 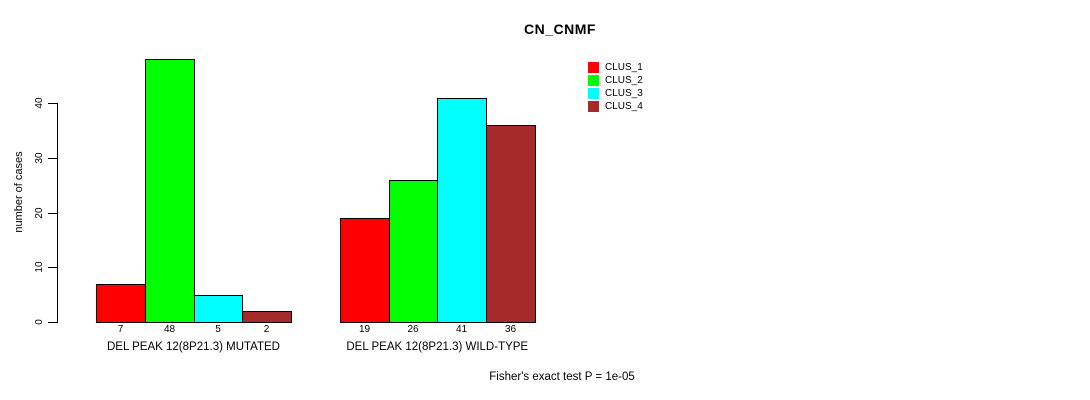 I want to click on legend-item-clus_3: CLUS_3, so click(x=615, y=93).